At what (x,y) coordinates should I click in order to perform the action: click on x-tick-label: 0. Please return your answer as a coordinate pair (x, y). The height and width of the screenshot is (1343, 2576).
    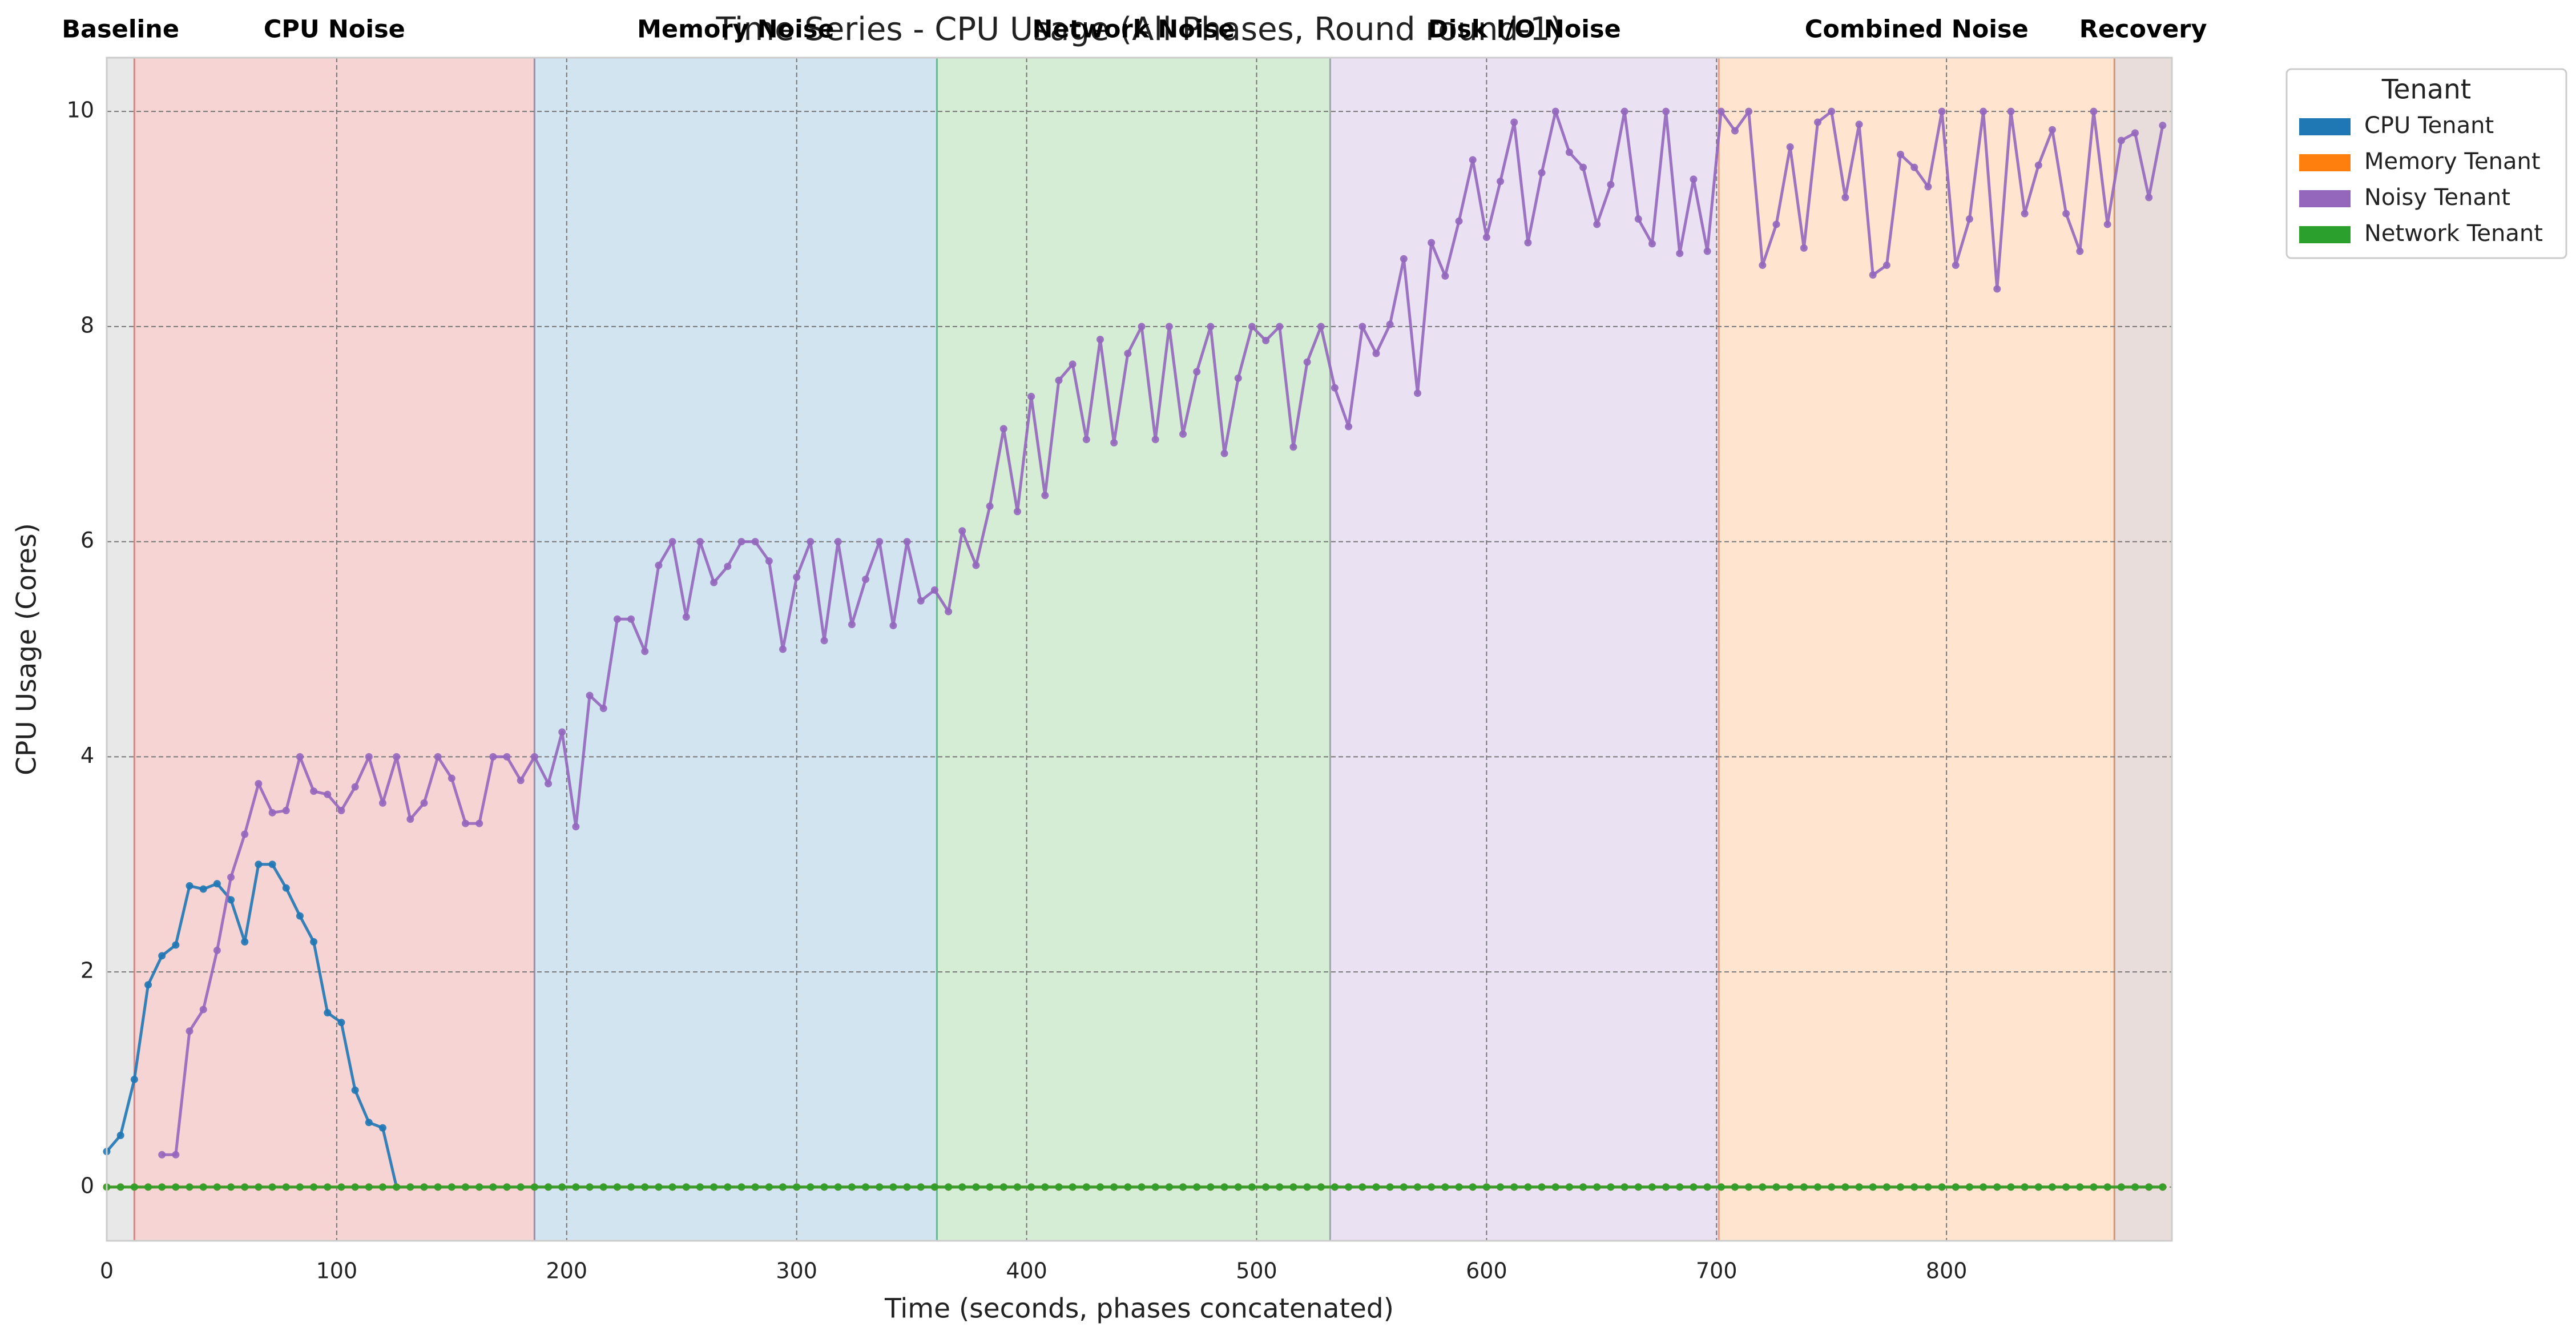
    Looking at the image, I should click on (107, 1271).